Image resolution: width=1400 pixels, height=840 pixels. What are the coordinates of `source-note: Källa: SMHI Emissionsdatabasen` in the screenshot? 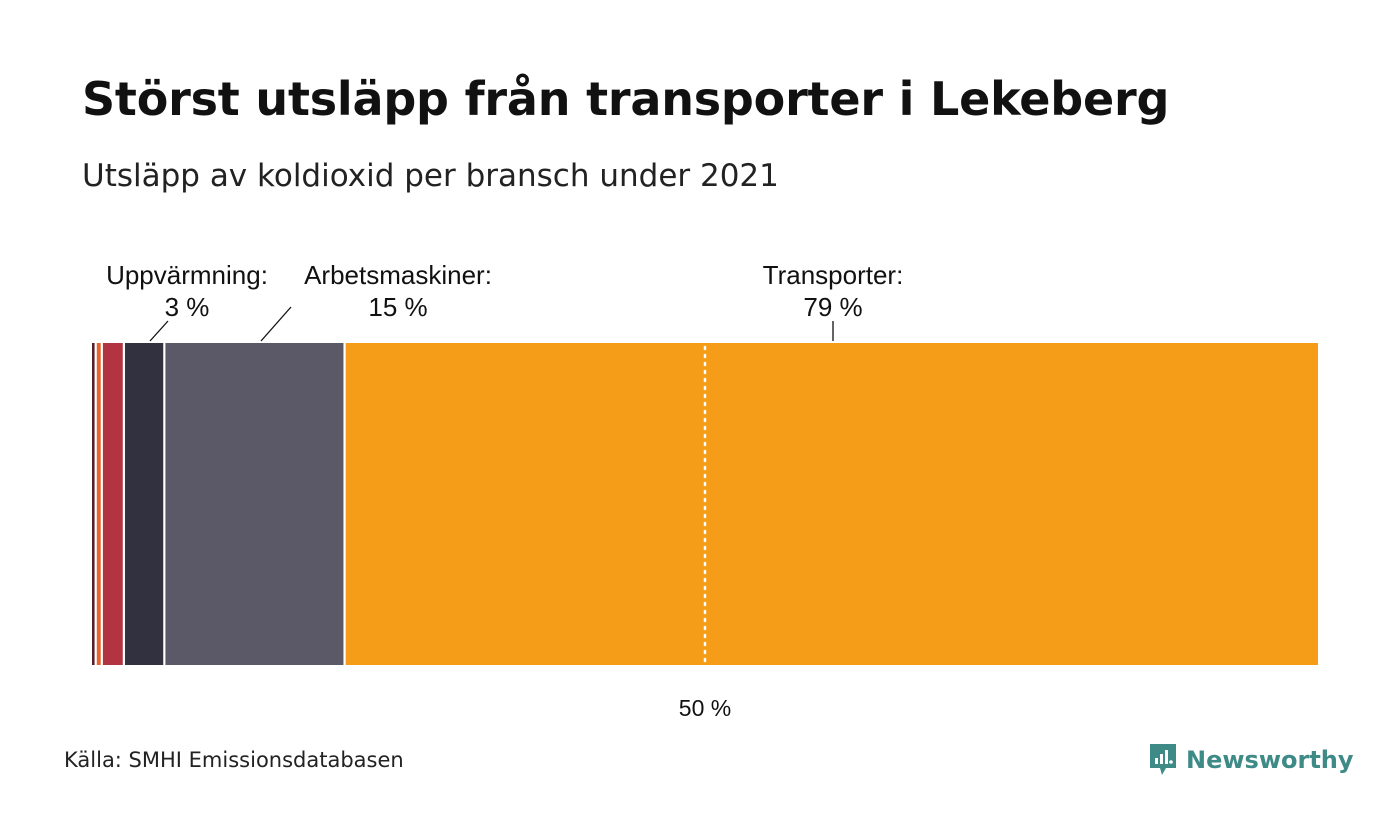 It's located at (234, 760).